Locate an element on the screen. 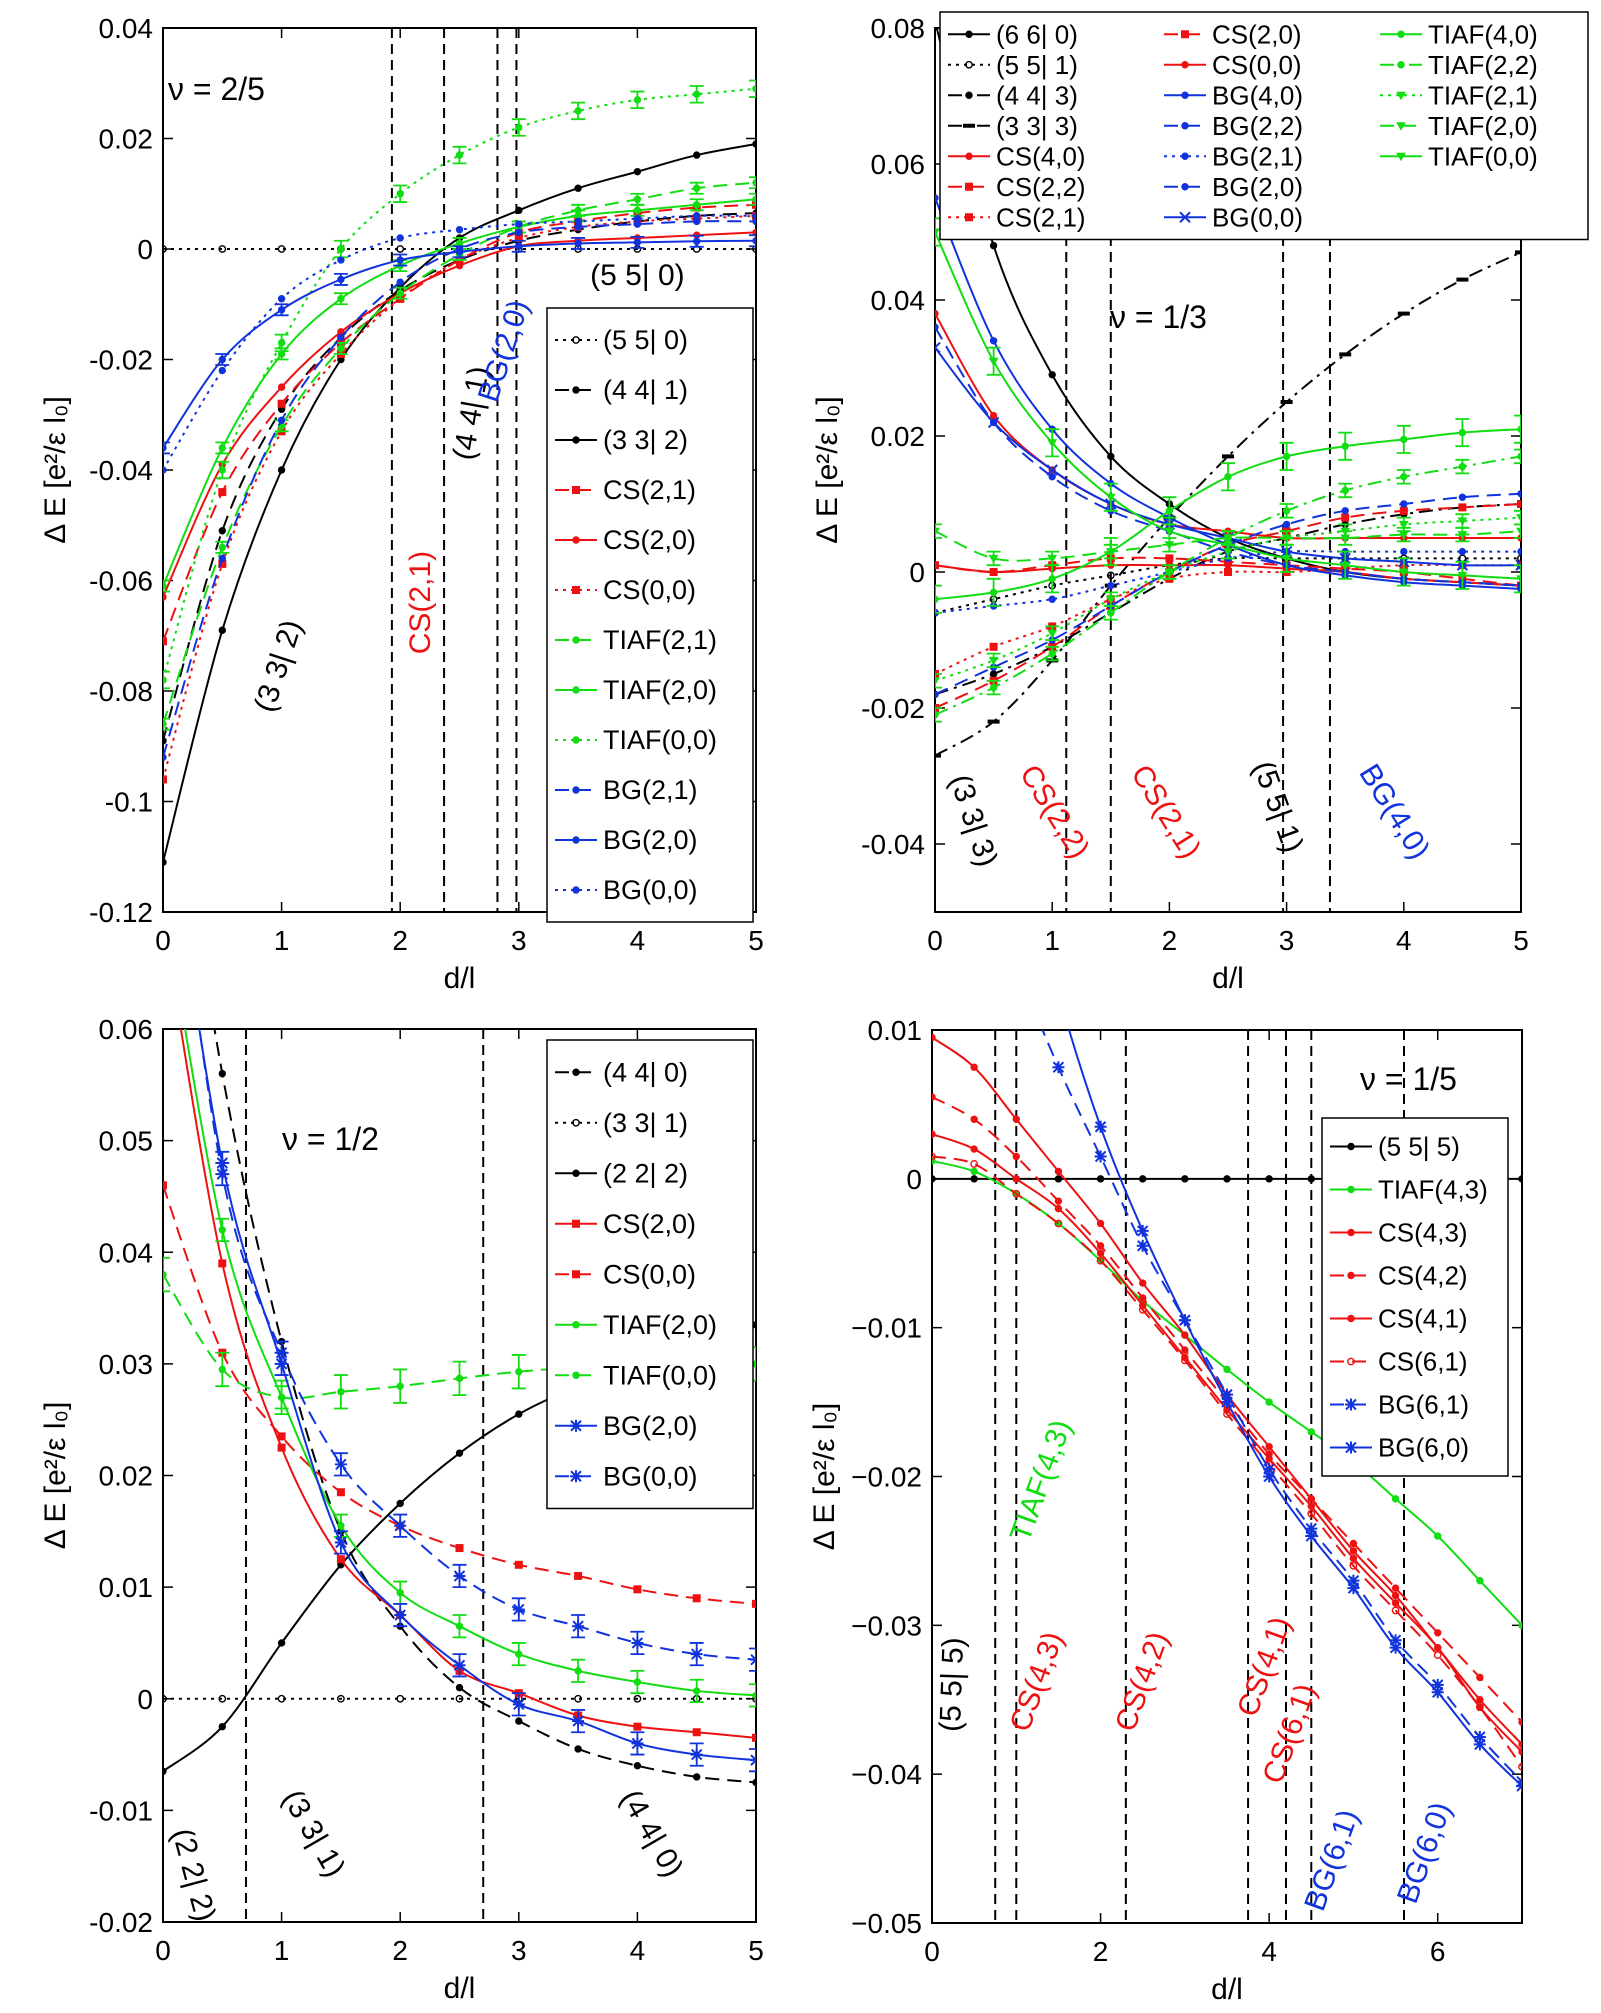 This screenshot has height=2013, width=1601. y-tick-label: 0.01 is located at coordinates (895, 1030).